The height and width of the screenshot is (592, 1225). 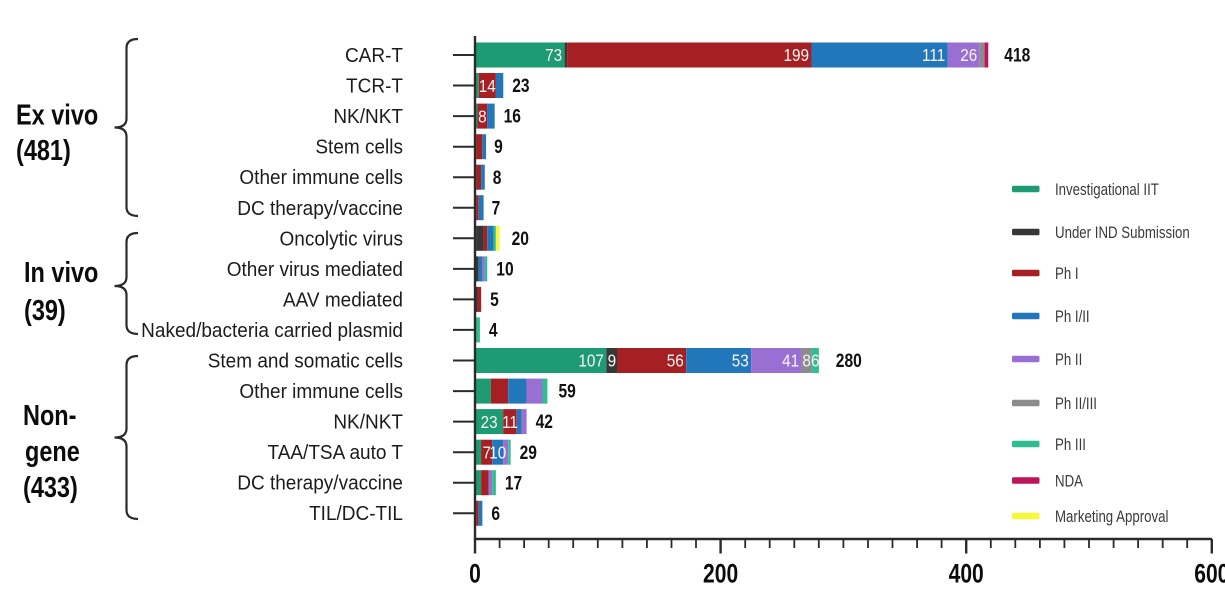 I want to click on svg-text: Ph II, so click(x=1068, y=359).